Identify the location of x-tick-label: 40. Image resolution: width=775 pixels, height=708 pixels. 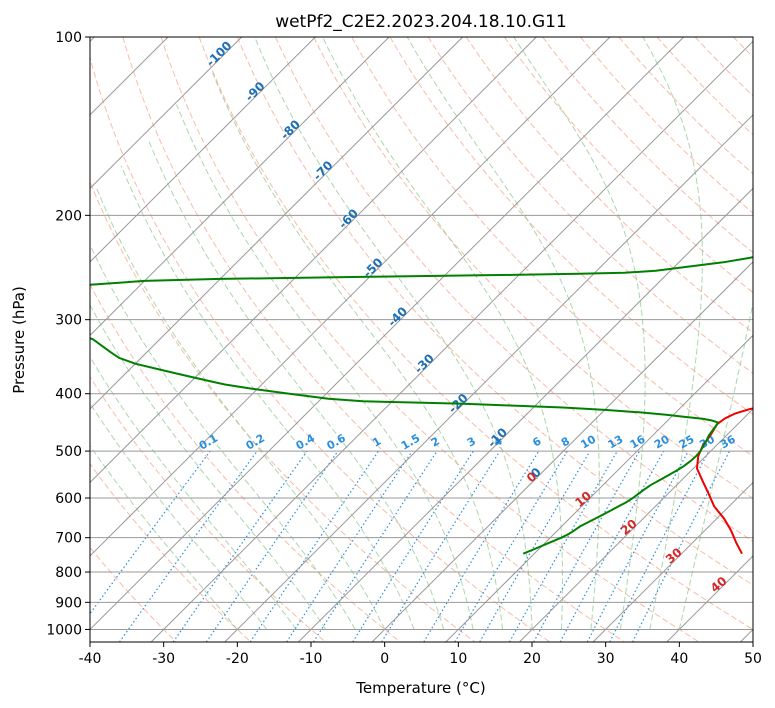
(679, 659).